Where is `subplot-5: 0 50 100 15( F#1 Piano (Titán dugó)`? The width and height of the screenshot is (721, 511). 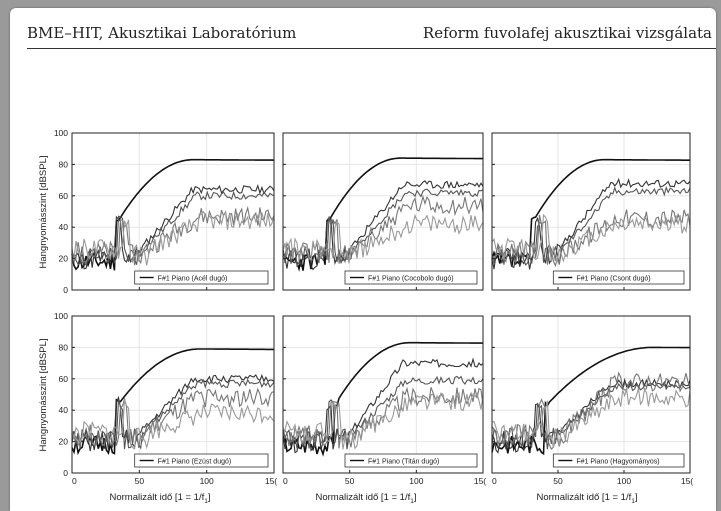
subplot-5: 0 50 100 15( F#1 Piano (Titán dugó) is located at coordinates (384, 400).